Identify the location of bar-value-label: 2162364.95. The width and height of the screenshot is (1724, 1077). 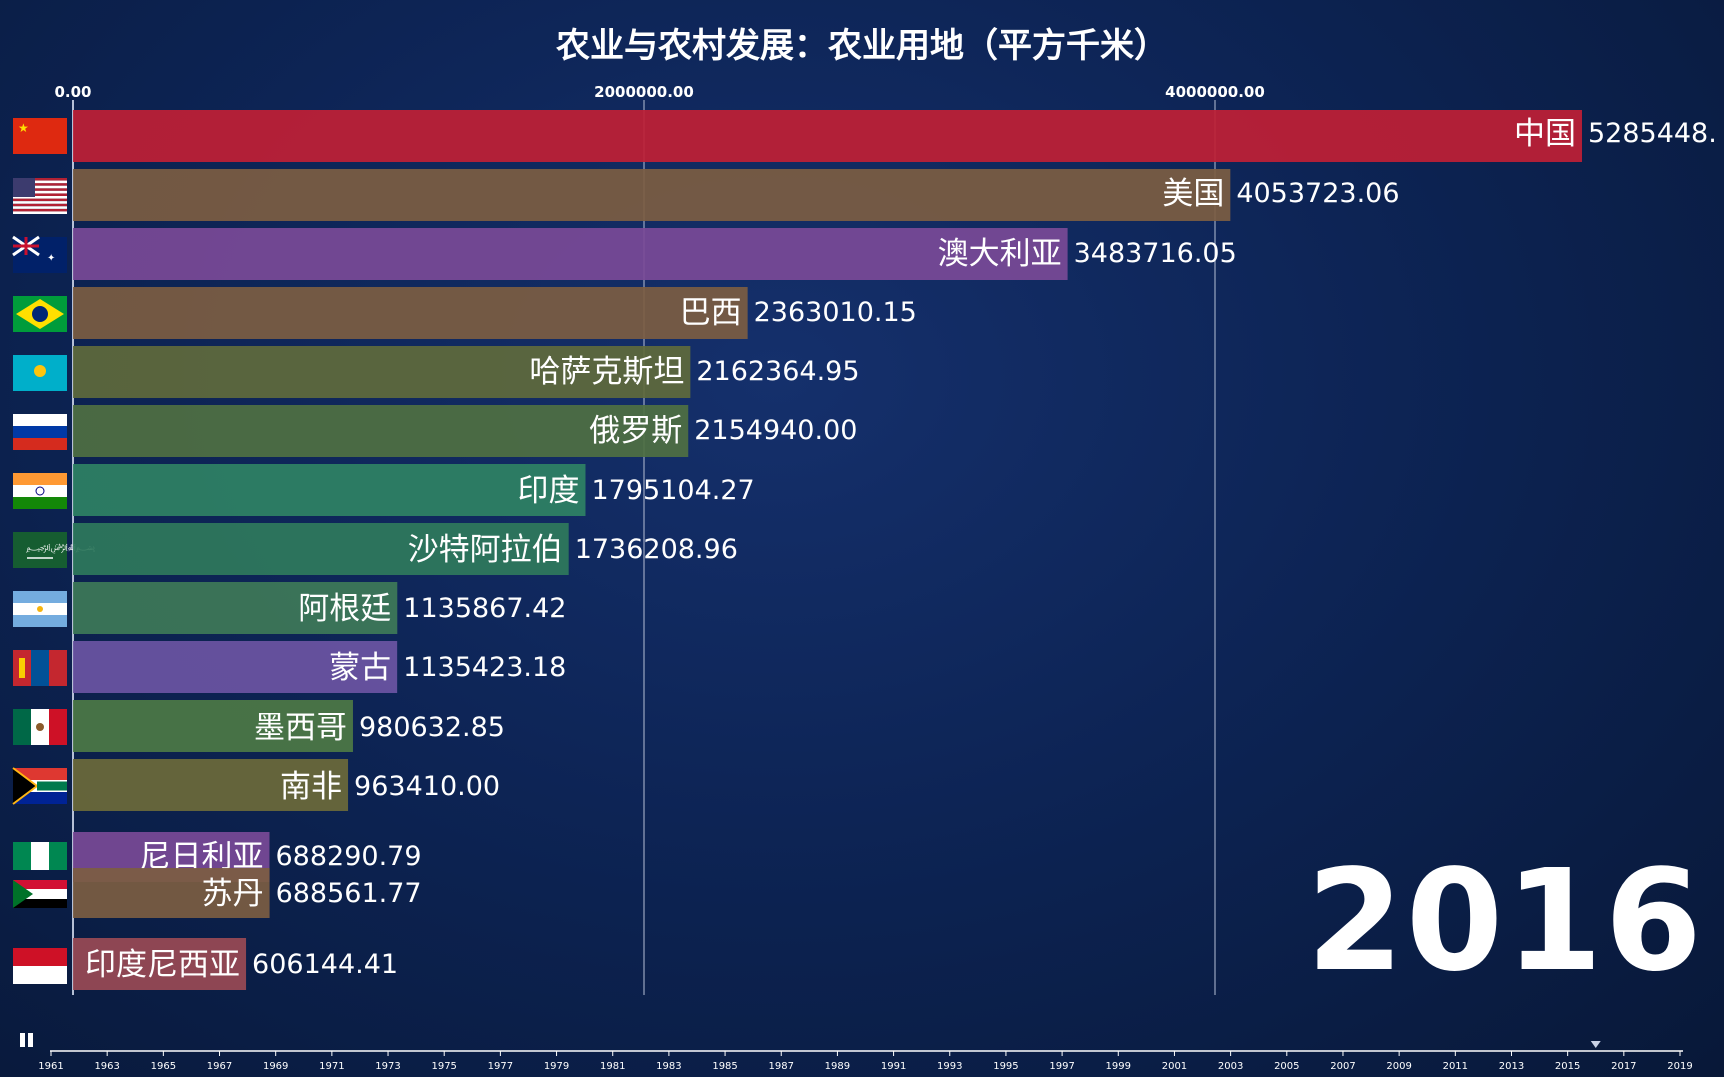
(777, 371).